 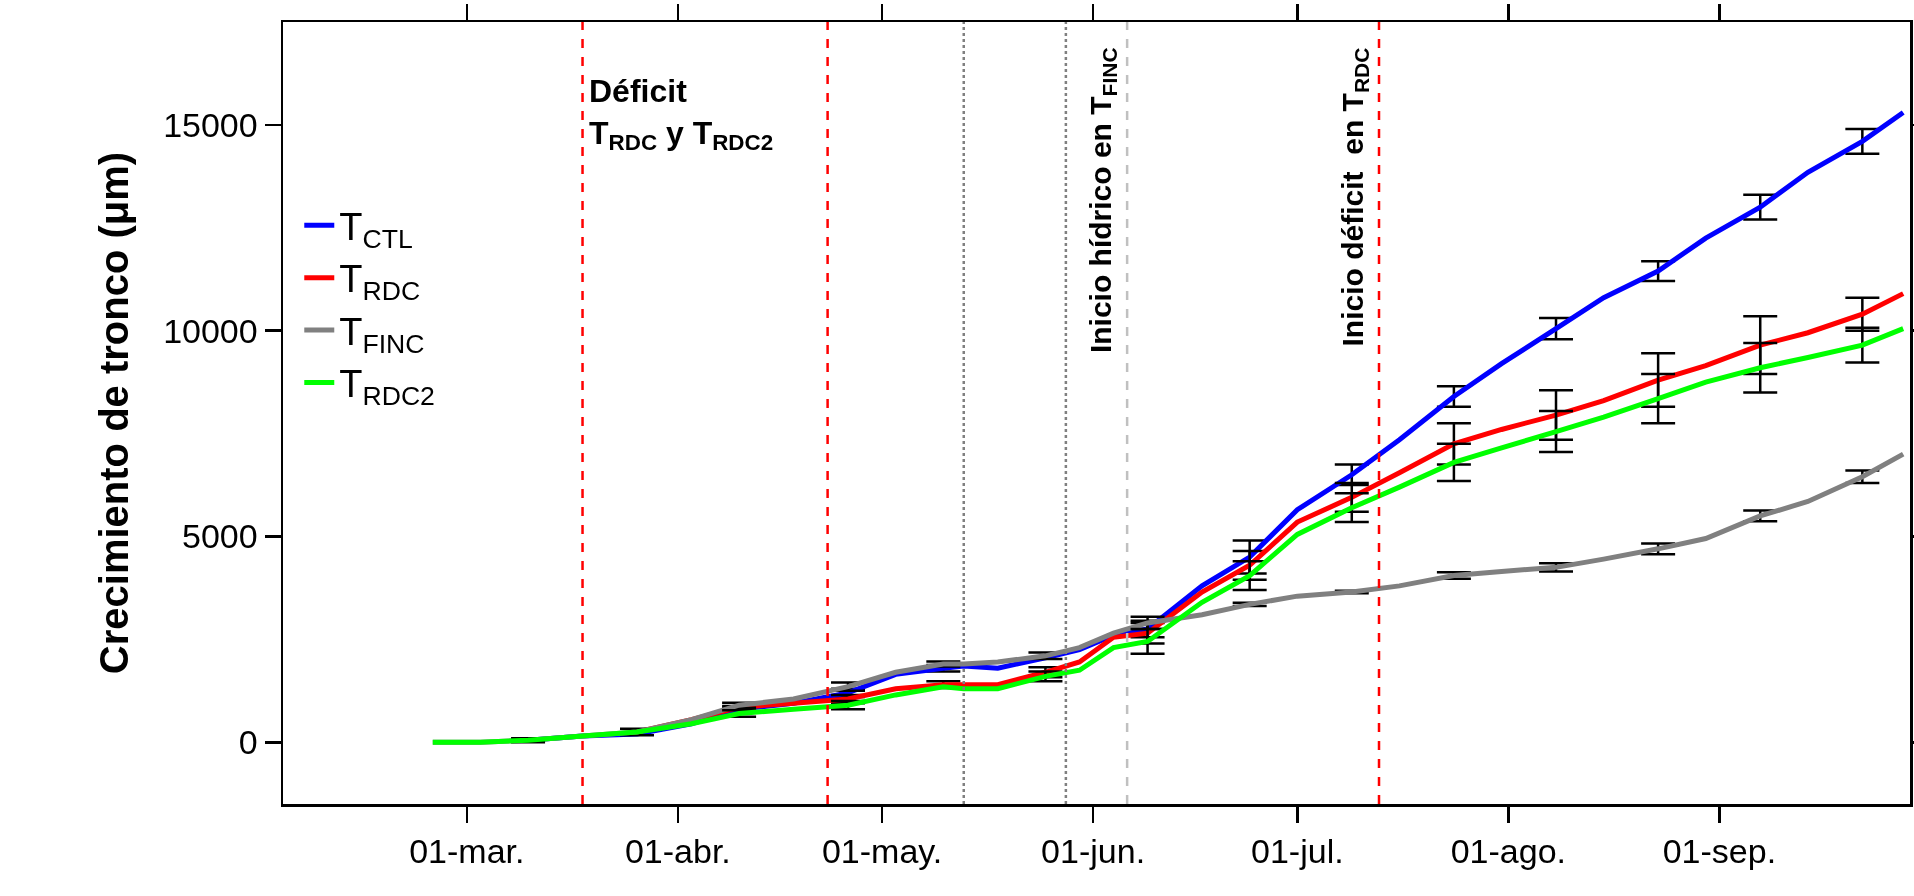 What do you see at coordinates (210, 330) in the screenshot?
I see `y-tick-label: 10000` at bounding box center [210, 330].